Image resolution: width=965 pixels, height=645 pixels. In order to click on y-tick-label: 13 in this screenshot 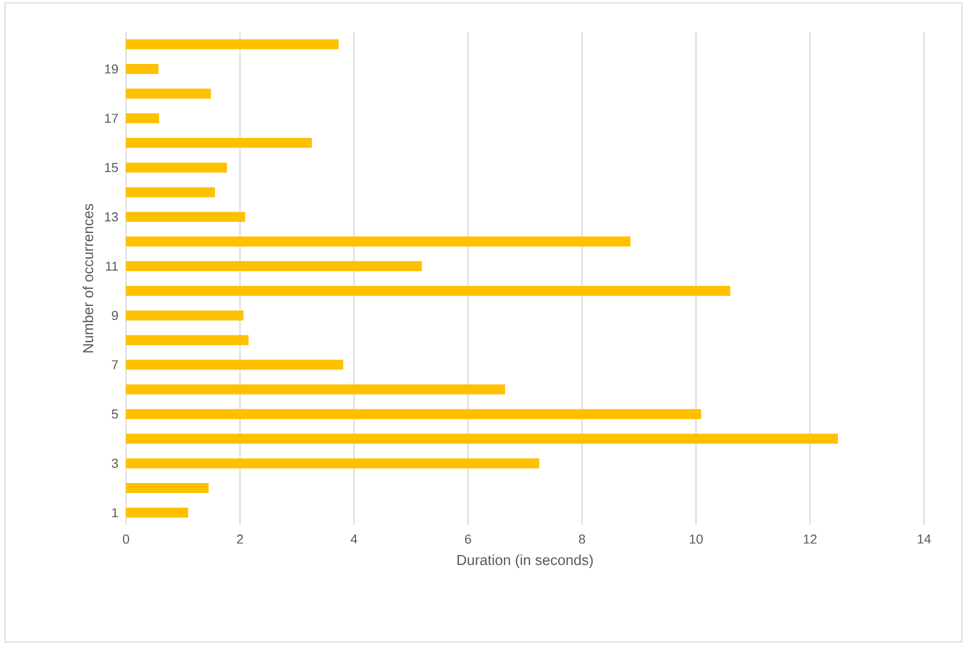, I will do `click(111, 217)`.